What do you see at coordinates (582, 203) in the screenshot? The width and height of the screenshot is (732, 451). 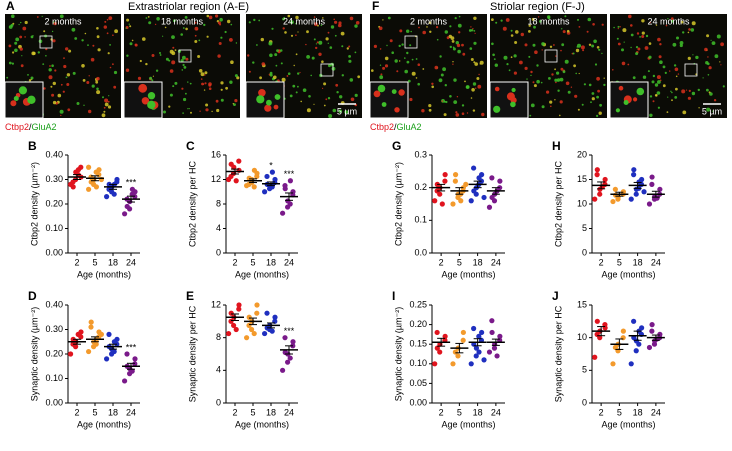 I see `y-tick-label: 10` at bounding box center [582, 203].